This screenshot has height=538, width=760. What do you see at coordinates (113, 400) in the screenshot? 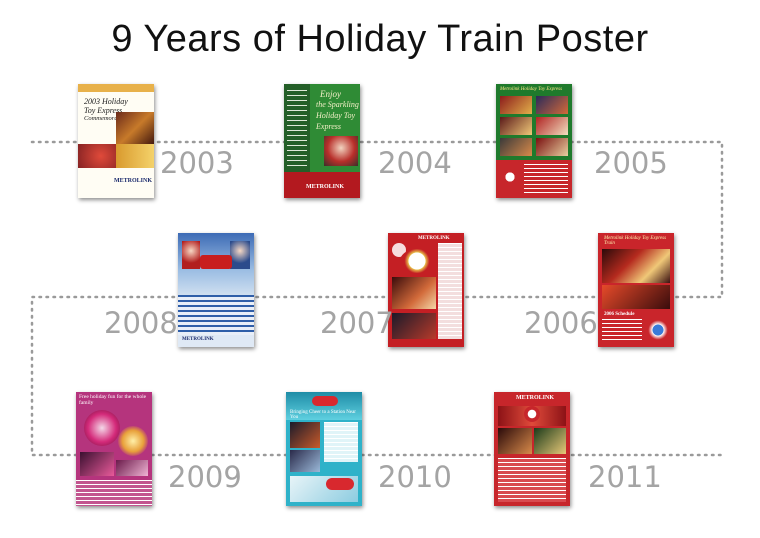
I see `poster-2009-line1: Free holiday fun for the whole family` at bounding box center [113, 400].